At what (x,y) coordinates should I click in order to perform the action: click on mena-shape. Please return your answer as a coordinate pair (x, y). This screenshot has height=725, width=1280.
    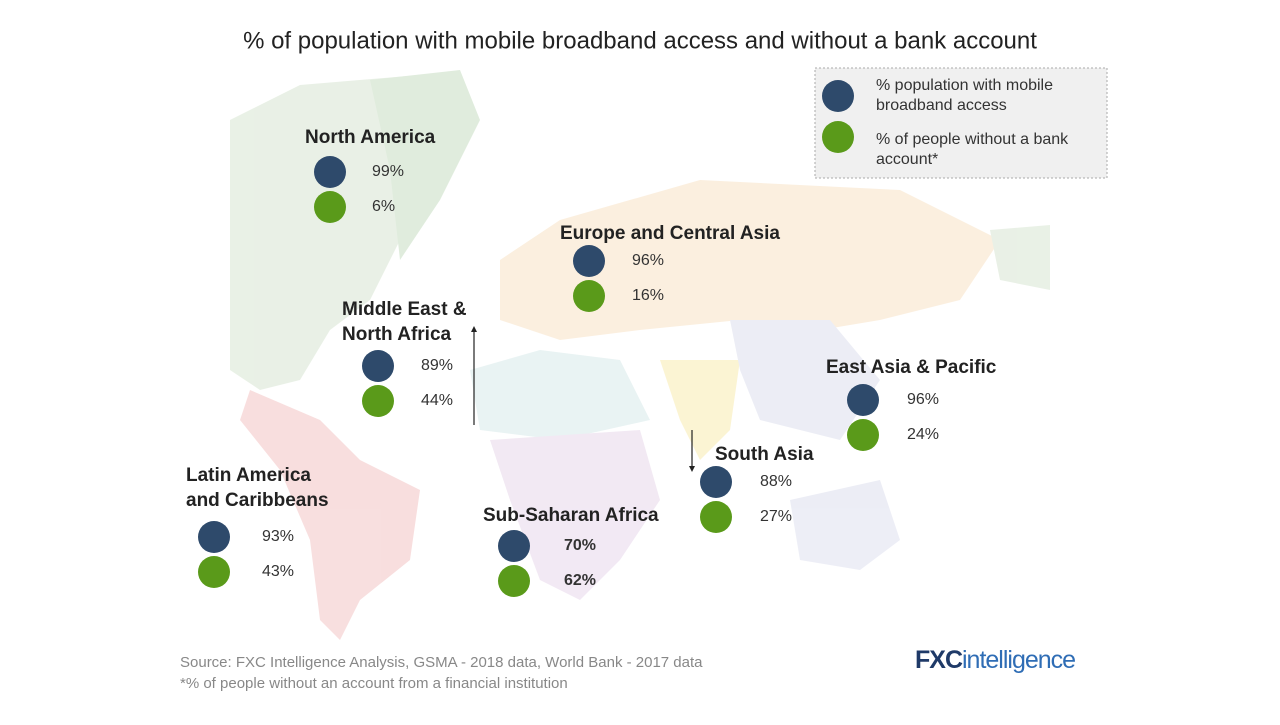
    Looking at the image, I should click on (560, 395).